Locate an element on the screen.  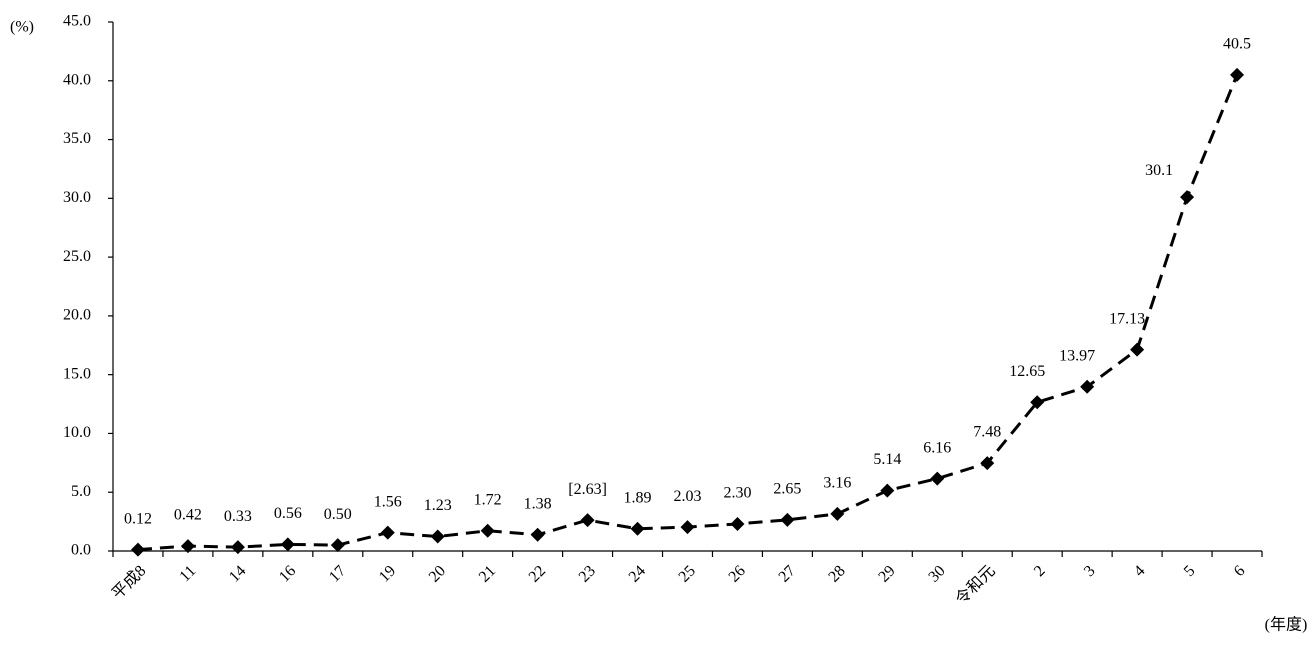
data-label: 0.56 is located at coordinates (288, 513).